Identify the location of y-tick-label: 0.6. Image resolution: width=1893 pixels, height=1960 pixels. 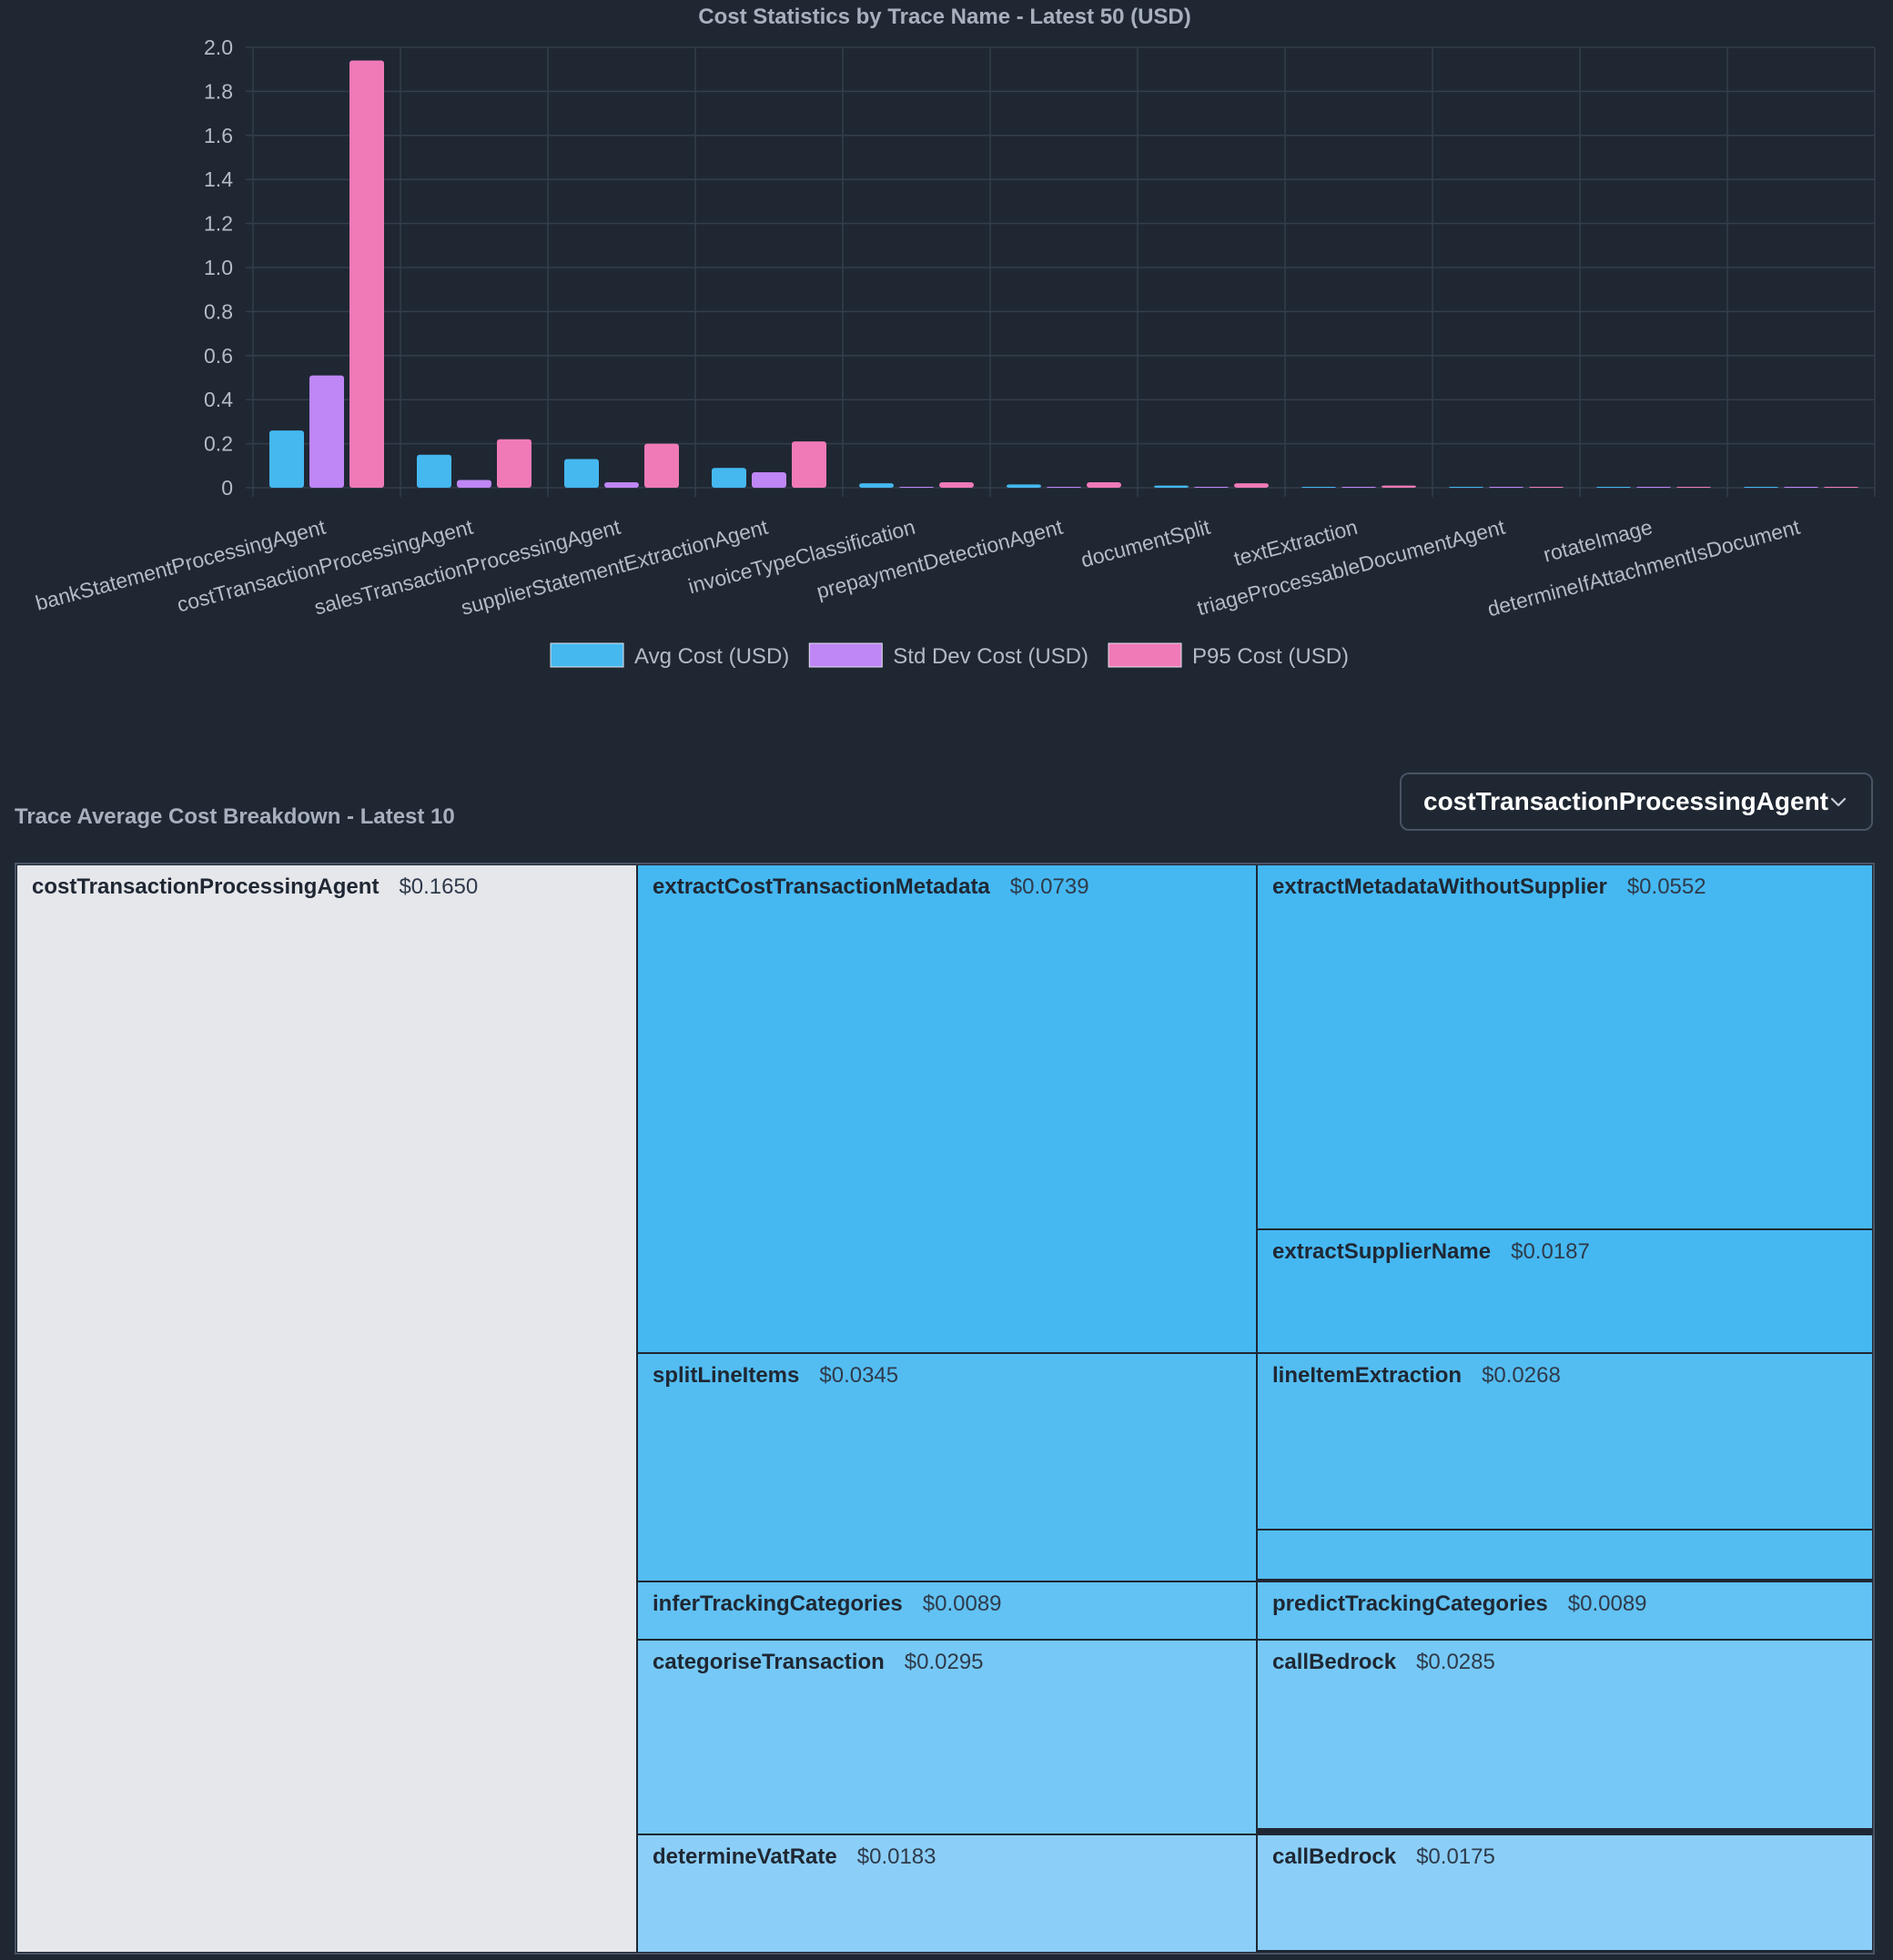
(218, 356).